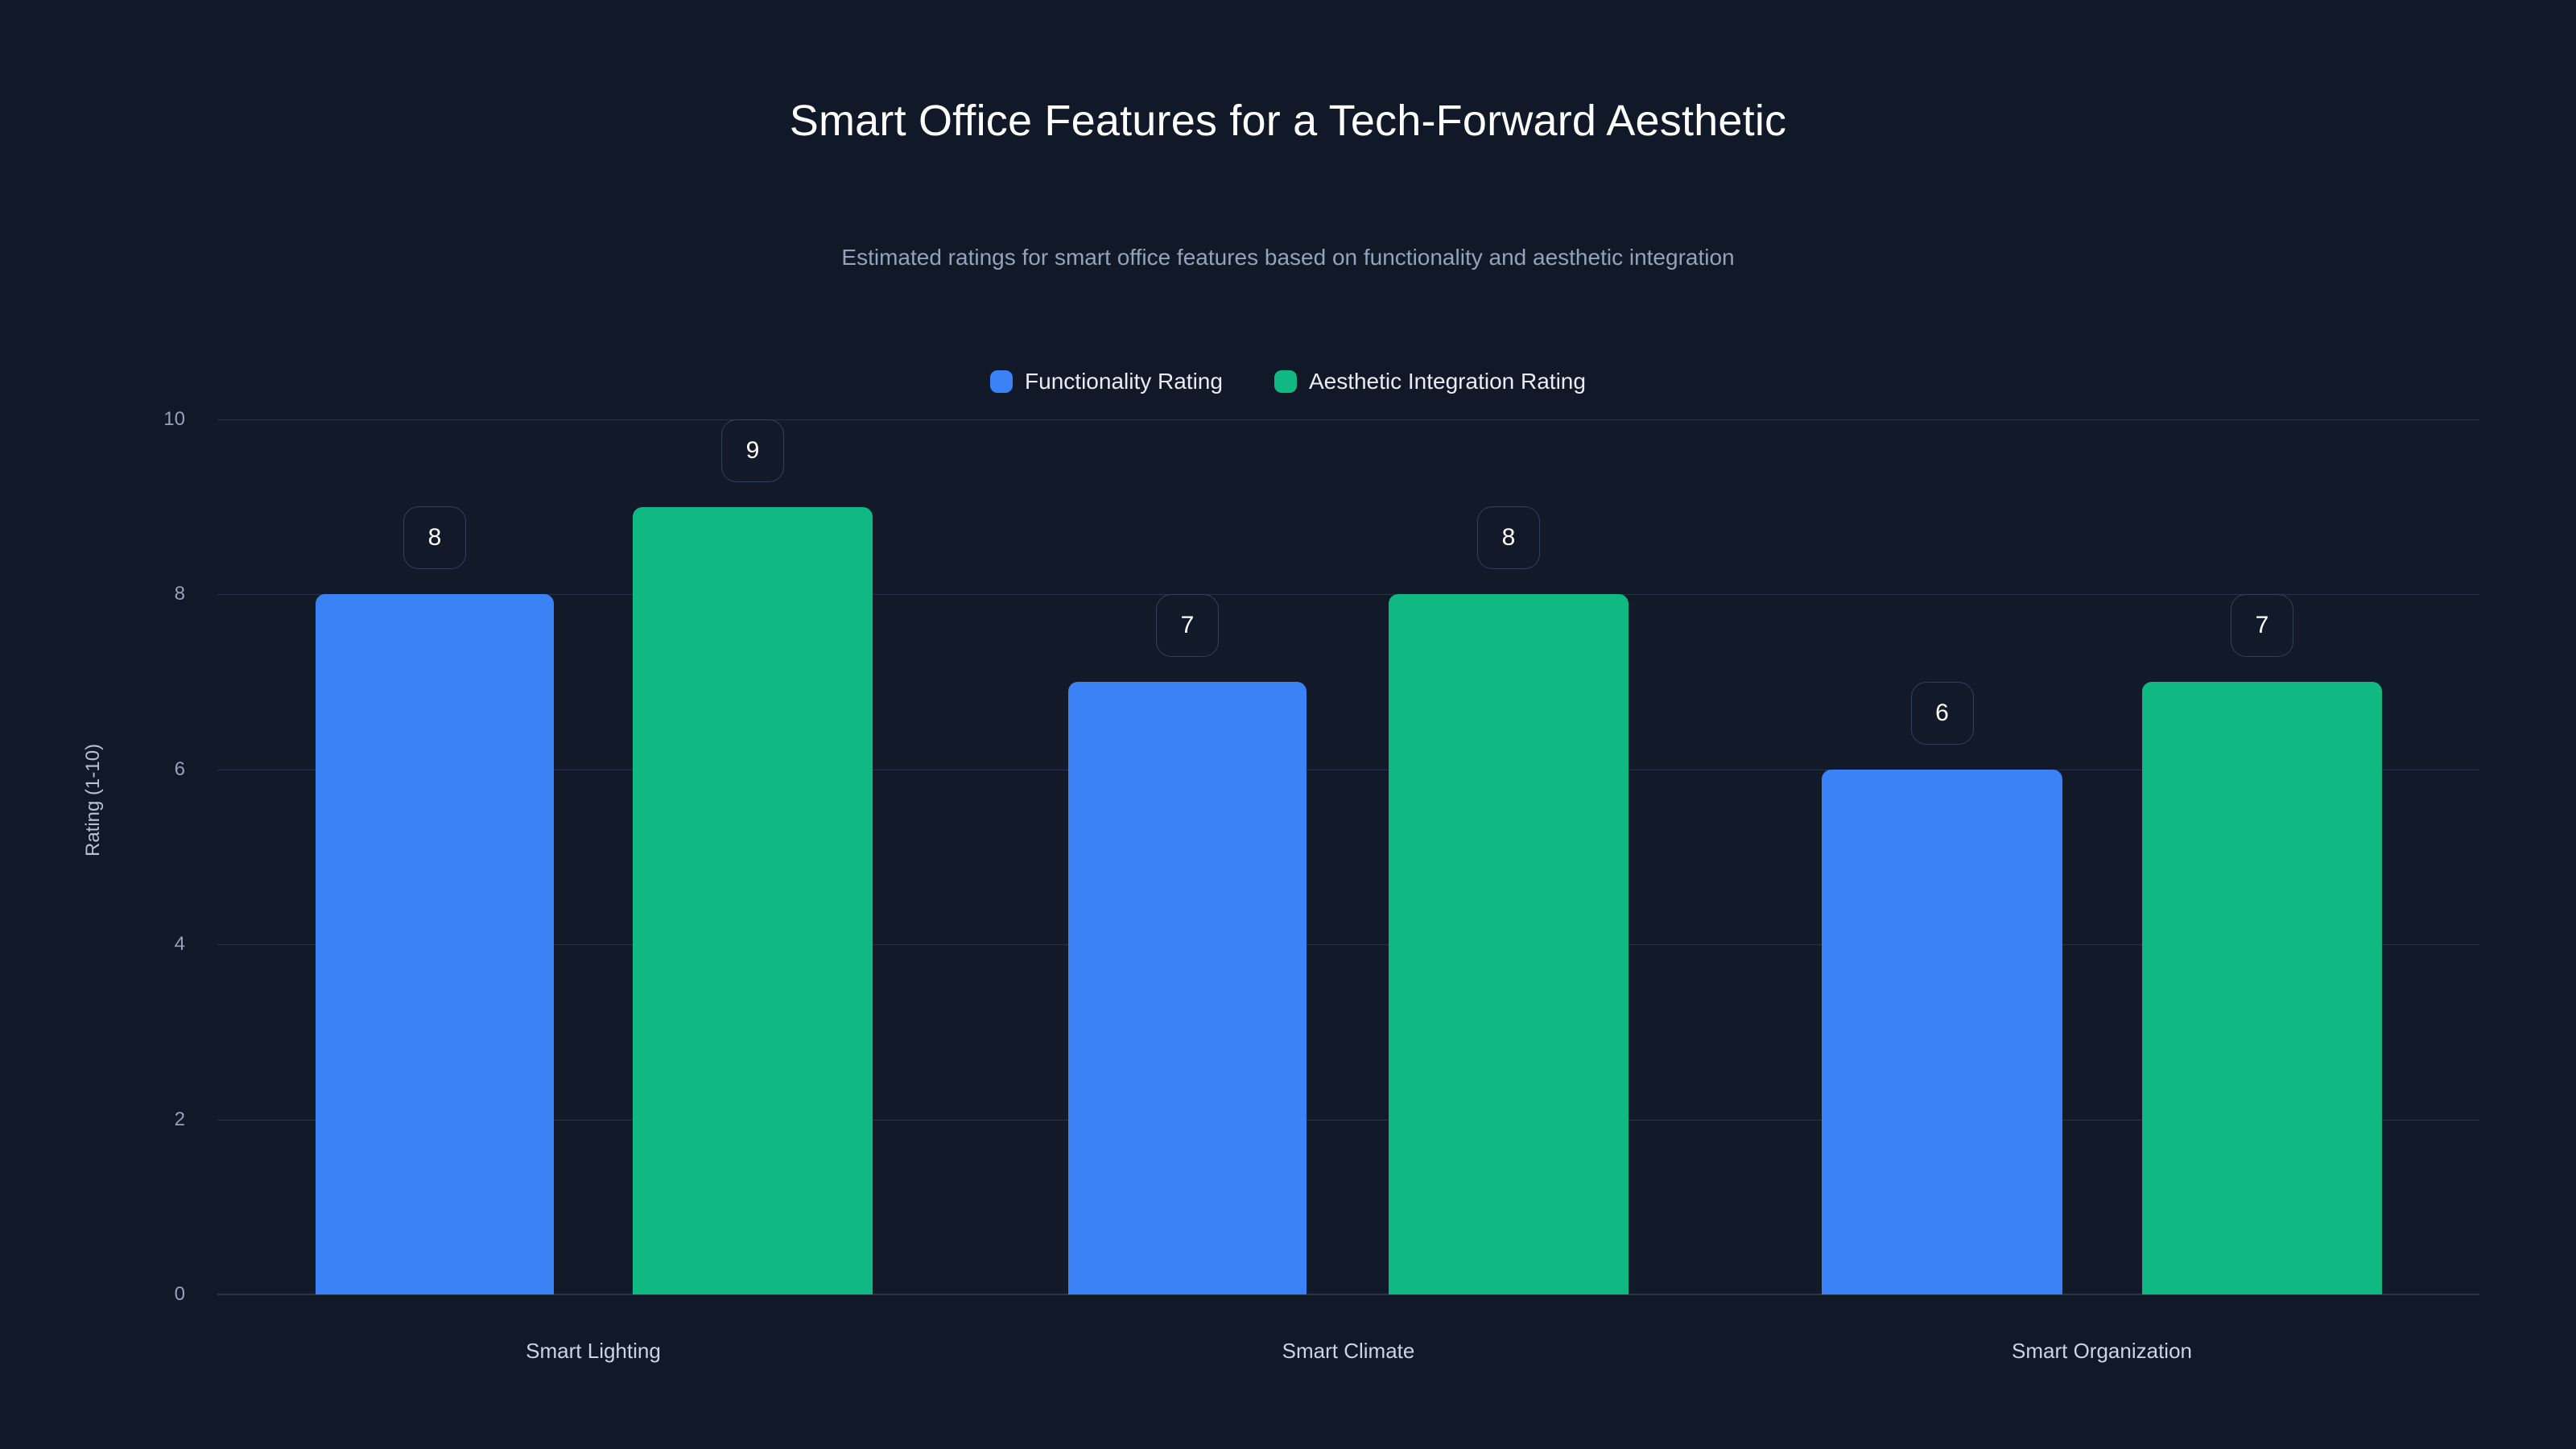  What do you see at coordinates (2102, 1351) in the screenshot?
I see `x-axis-category-label: Smart Organization` at bounding box center [2102, 1351].